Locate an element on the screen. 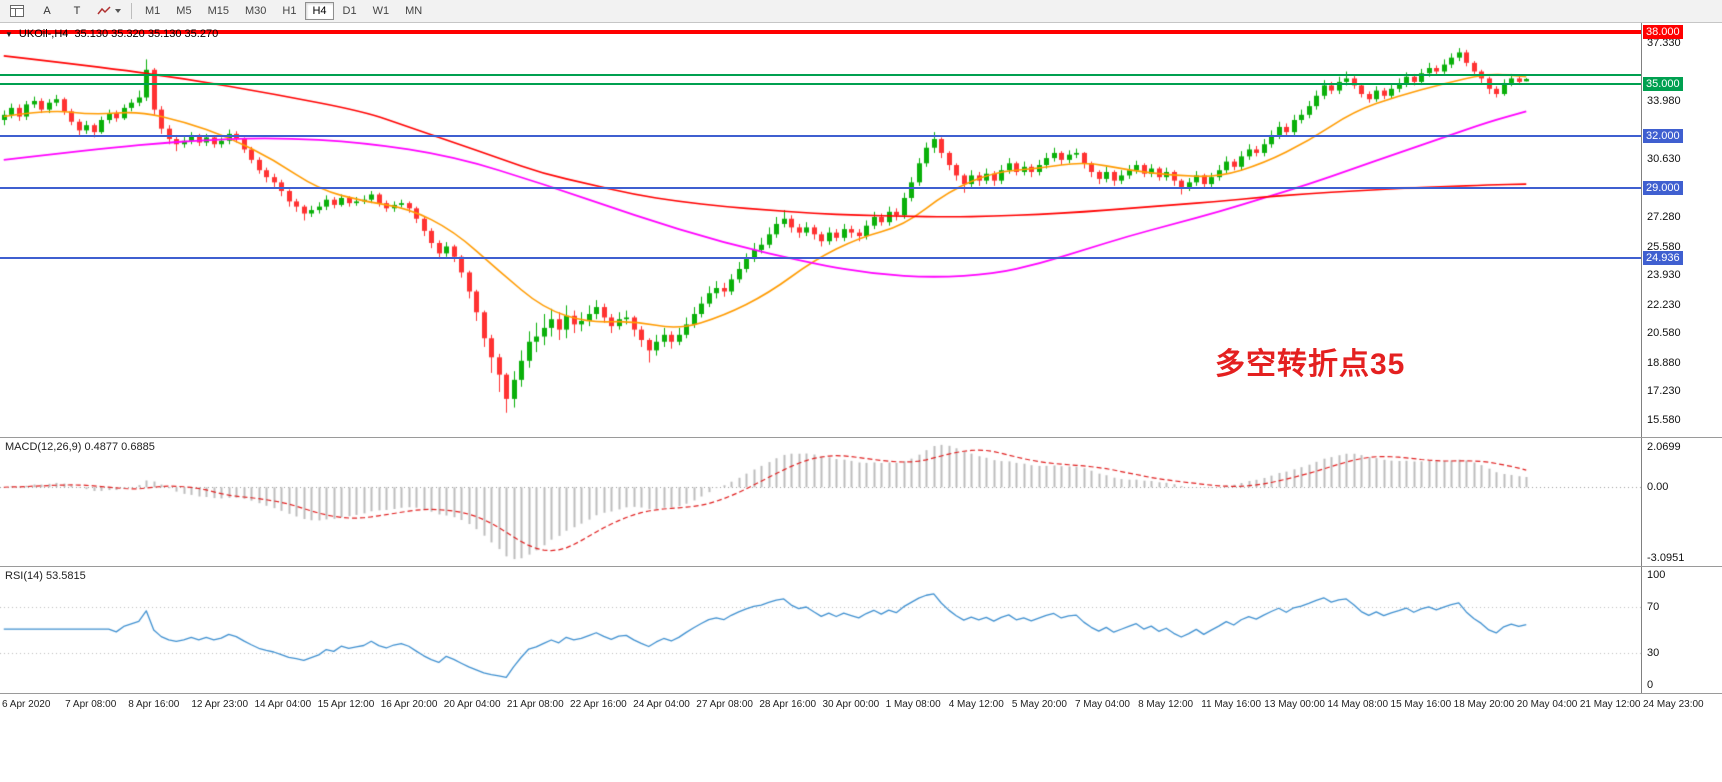 This screenshot has height=782, width=1722. time-label: 15 May 16:00 is located at coordinates (1421, 704).